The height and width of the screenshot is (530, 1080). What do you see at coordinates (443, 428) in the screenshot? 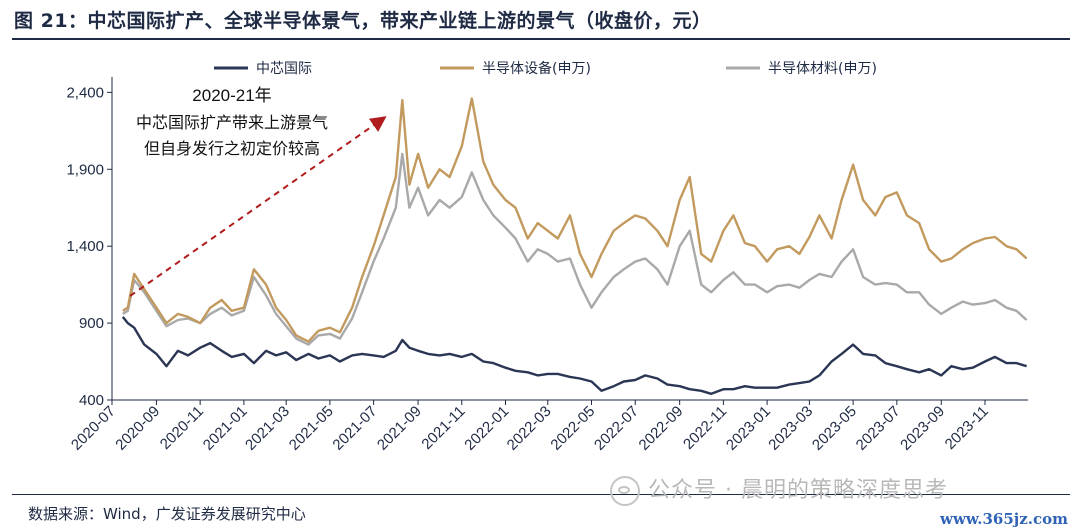
I see `x-tick-label: 2021-11` at bounding box center [443, 428].